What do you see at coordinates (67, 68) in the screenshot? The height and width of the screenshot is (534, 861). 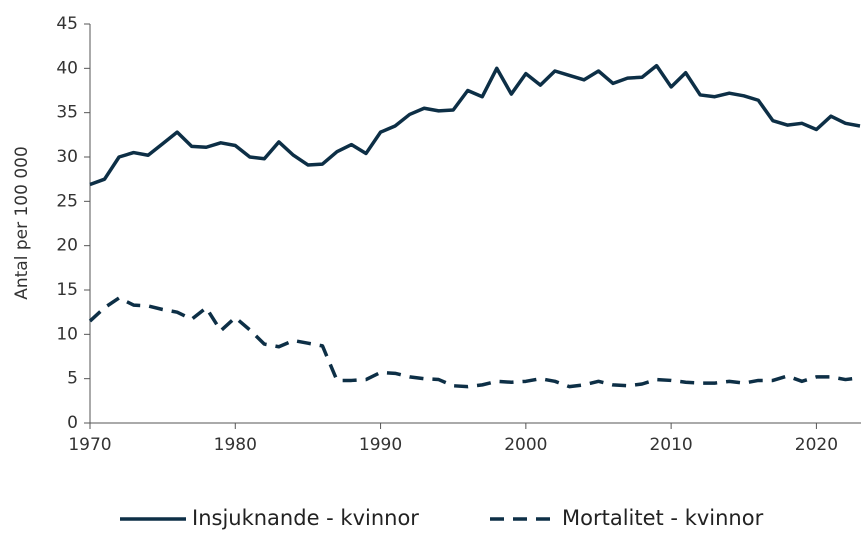 I see `y-tick-label: 40` at bounding box center [67, 68].